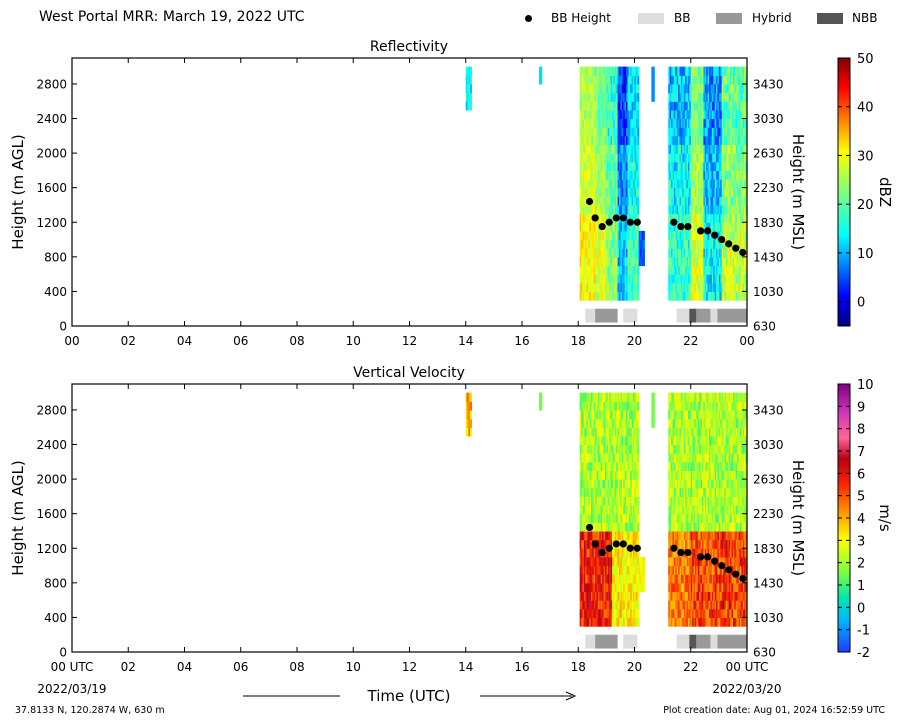 Image resolution: width=900 pixels, height=725 pixels. Describe the element at coordinates (409, 47) in the screenshot. I see `panel-title: Reflectivity` at that location.